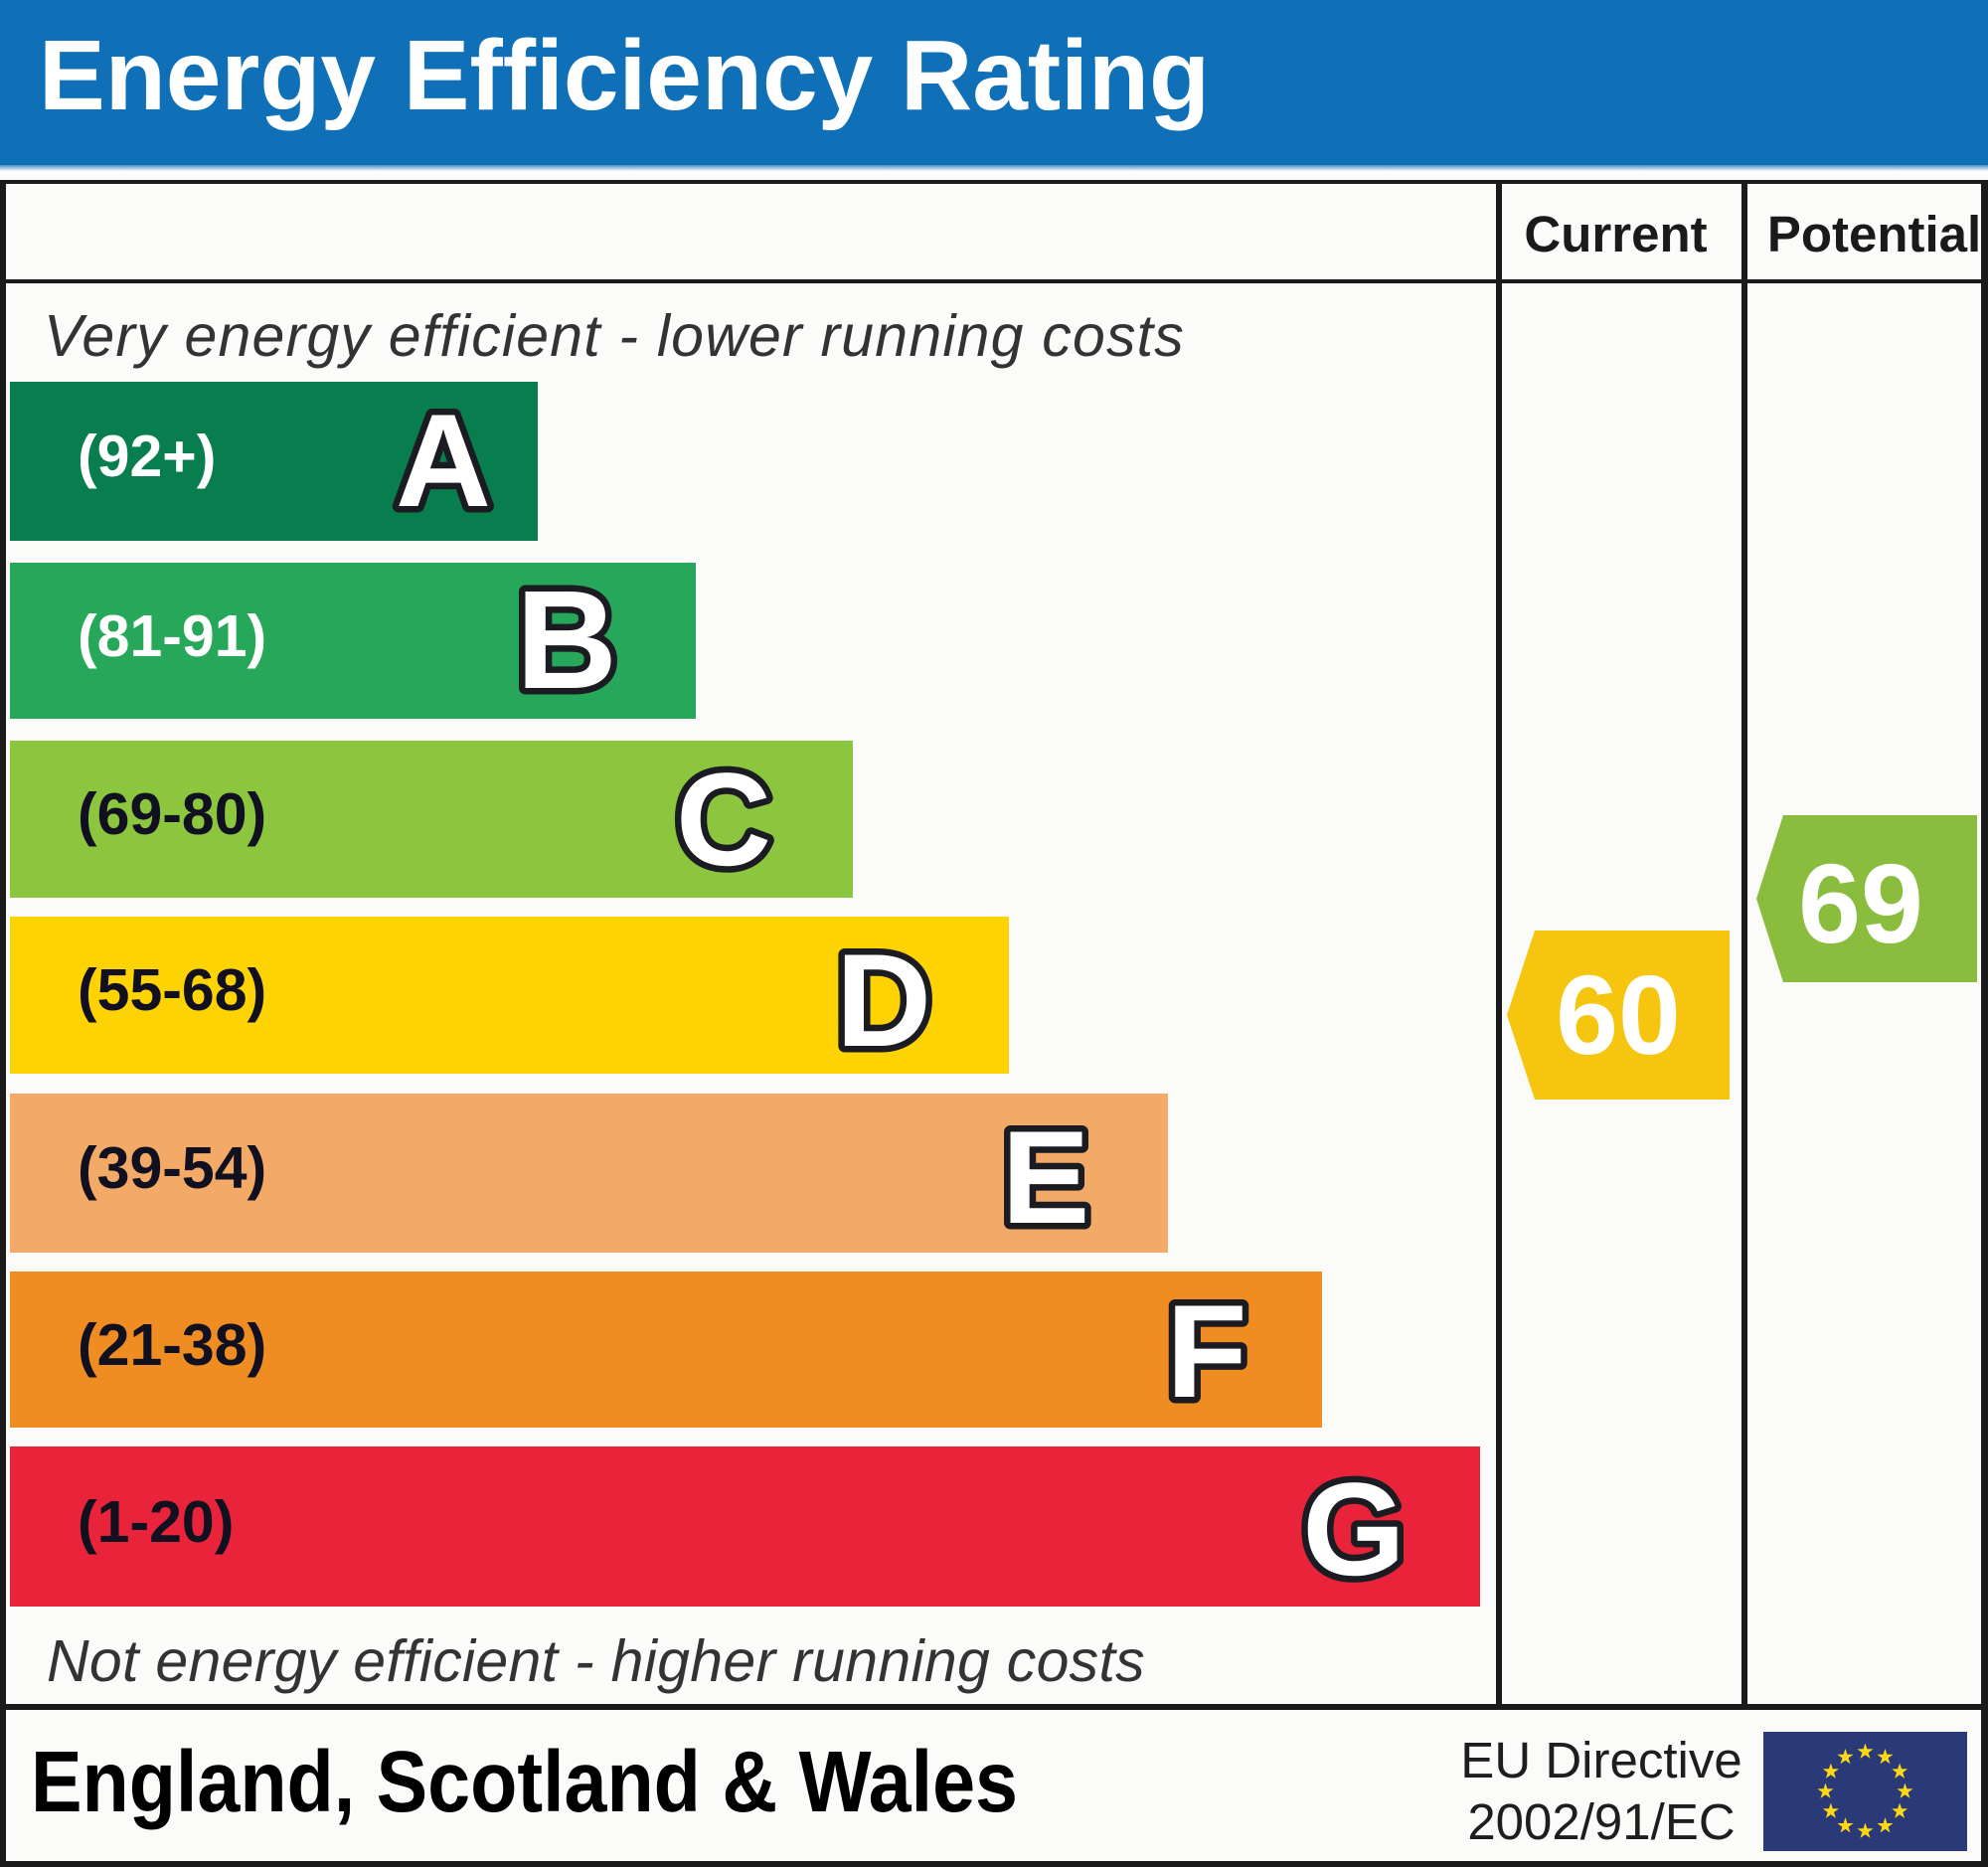 The height and width of the screenshot is (1867, 1988). What do you see at coordinates (1206, 1349) in the screenshot?
I see `svg-text: F` at bounding box center [1206, 1349].